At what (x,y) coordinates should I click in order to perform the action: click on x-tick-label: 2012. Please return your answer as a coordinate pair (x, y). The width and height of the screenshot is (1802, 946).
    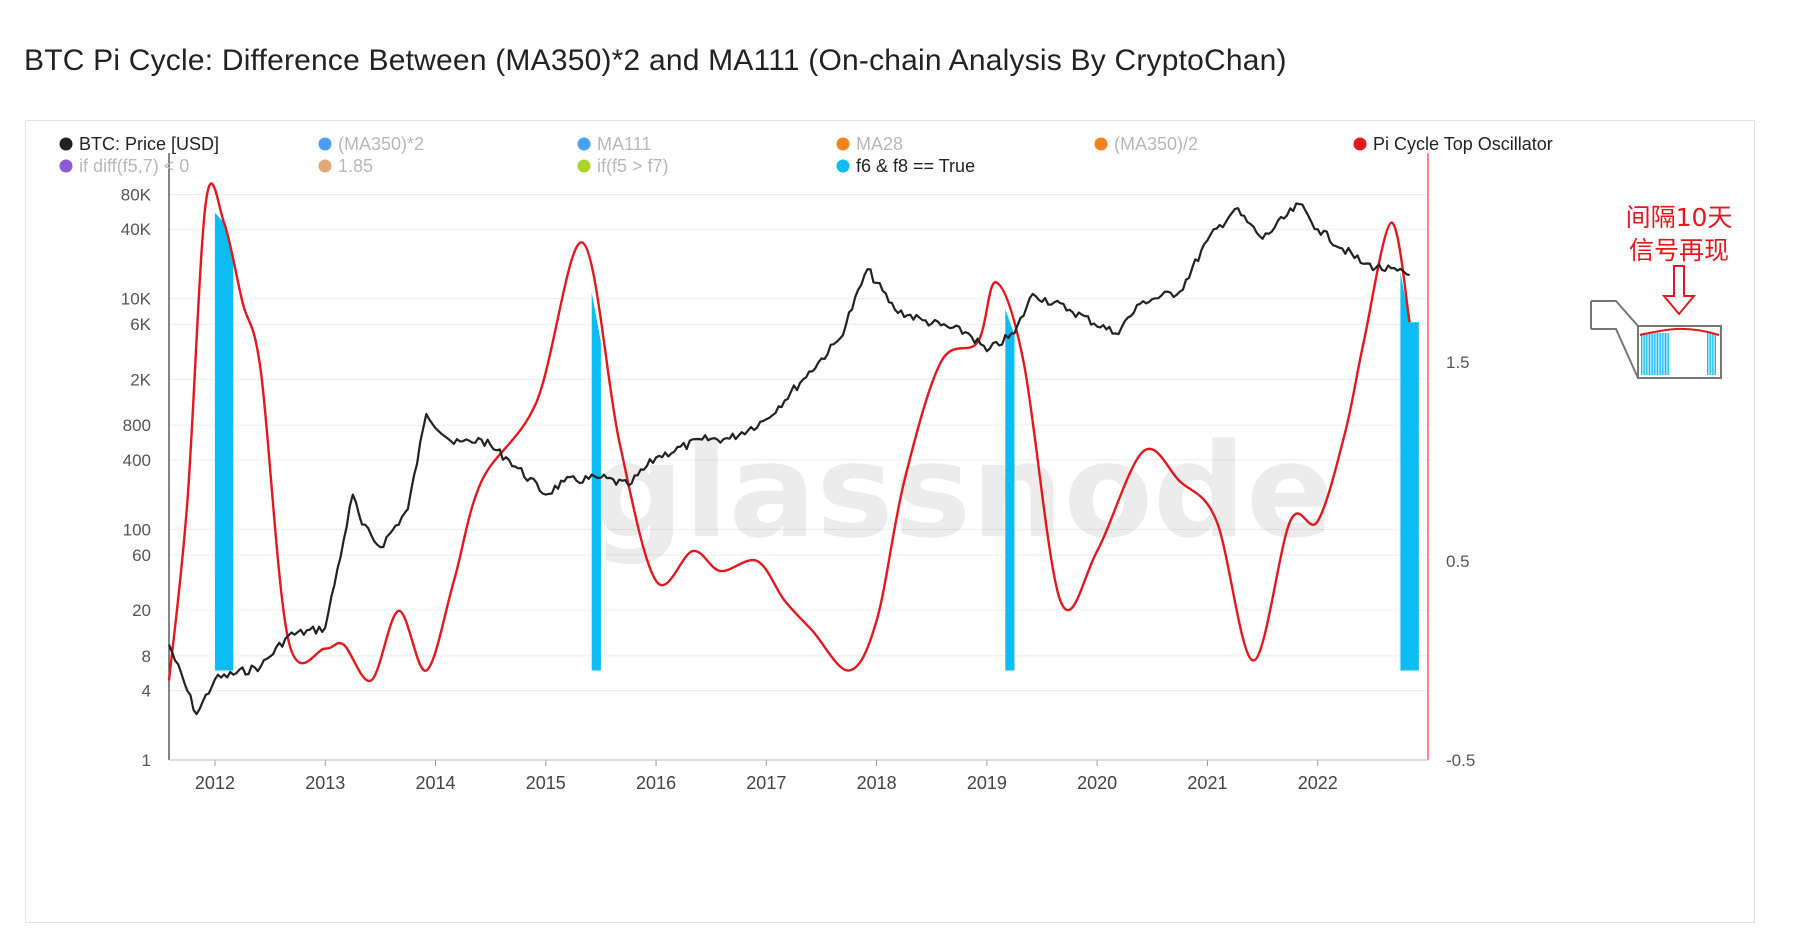
    Looking at the image, I should click on (215, 783).